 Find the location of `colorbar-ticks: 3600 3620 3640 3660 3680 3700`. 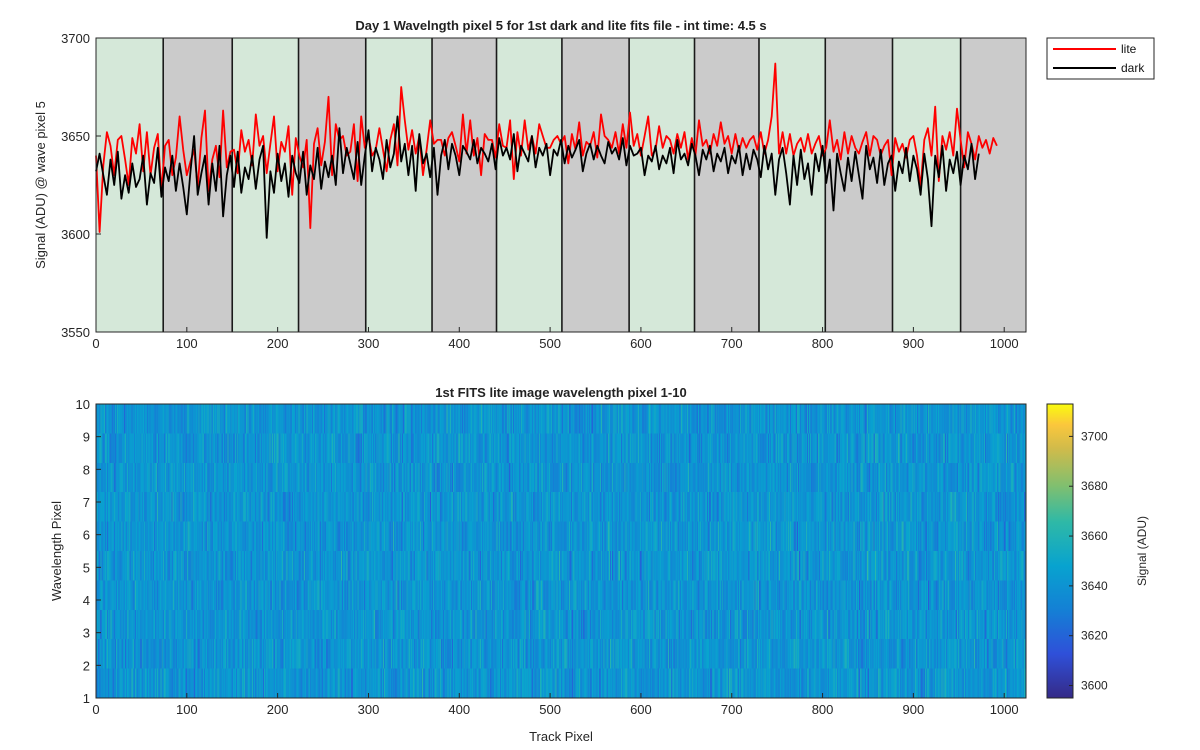

colorbar-ticks: 3600 3620 3640 3660 3680 3700 is located at coordinates (1088, 561).